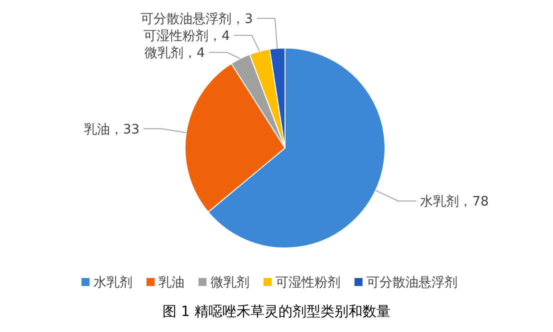 The height and width of the screenshot is (332, 553). I want to click on legend-label: 可湿性粉剂, so click(308, 282).